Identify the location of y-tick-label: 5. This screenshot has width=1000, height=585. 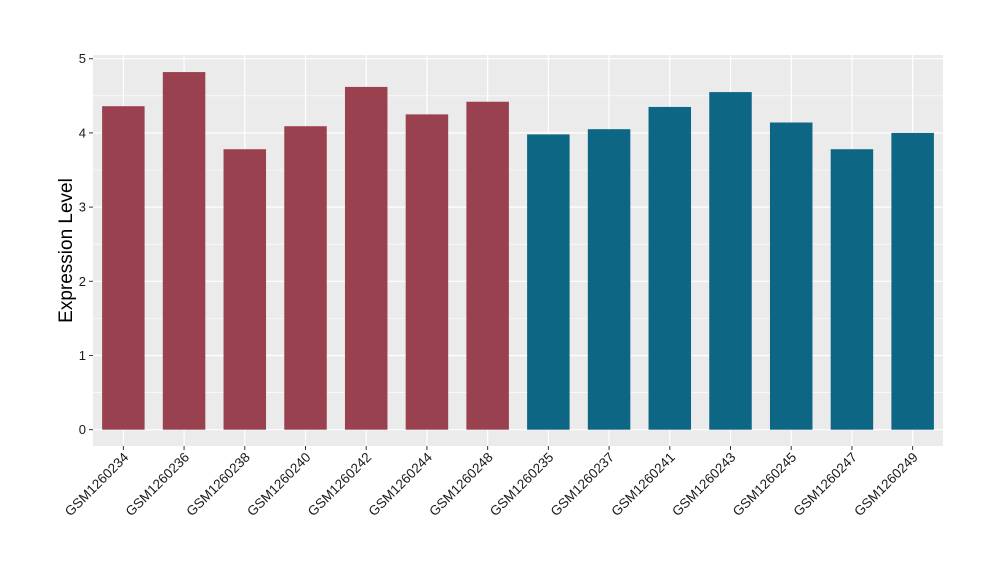
(82, 58).